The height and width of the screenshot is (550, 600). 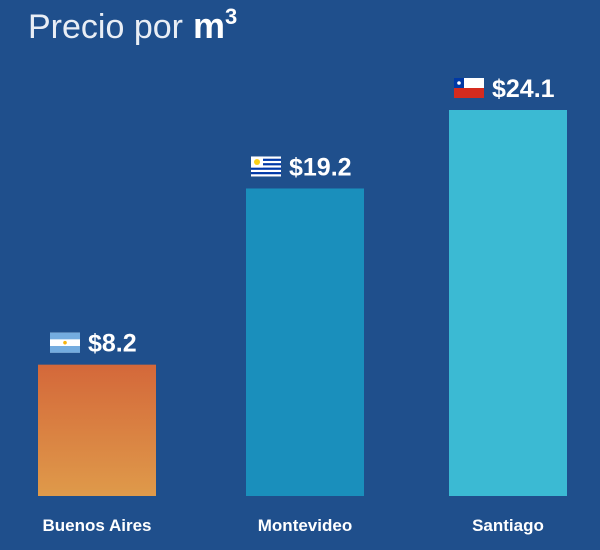 I want to click on chile-flag-icon, so click(x=469, y=88).